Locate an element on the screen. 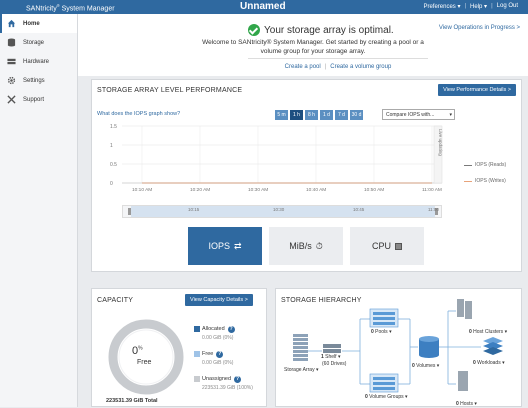  workloads-count: 0 is located at coordinates (474, 363).